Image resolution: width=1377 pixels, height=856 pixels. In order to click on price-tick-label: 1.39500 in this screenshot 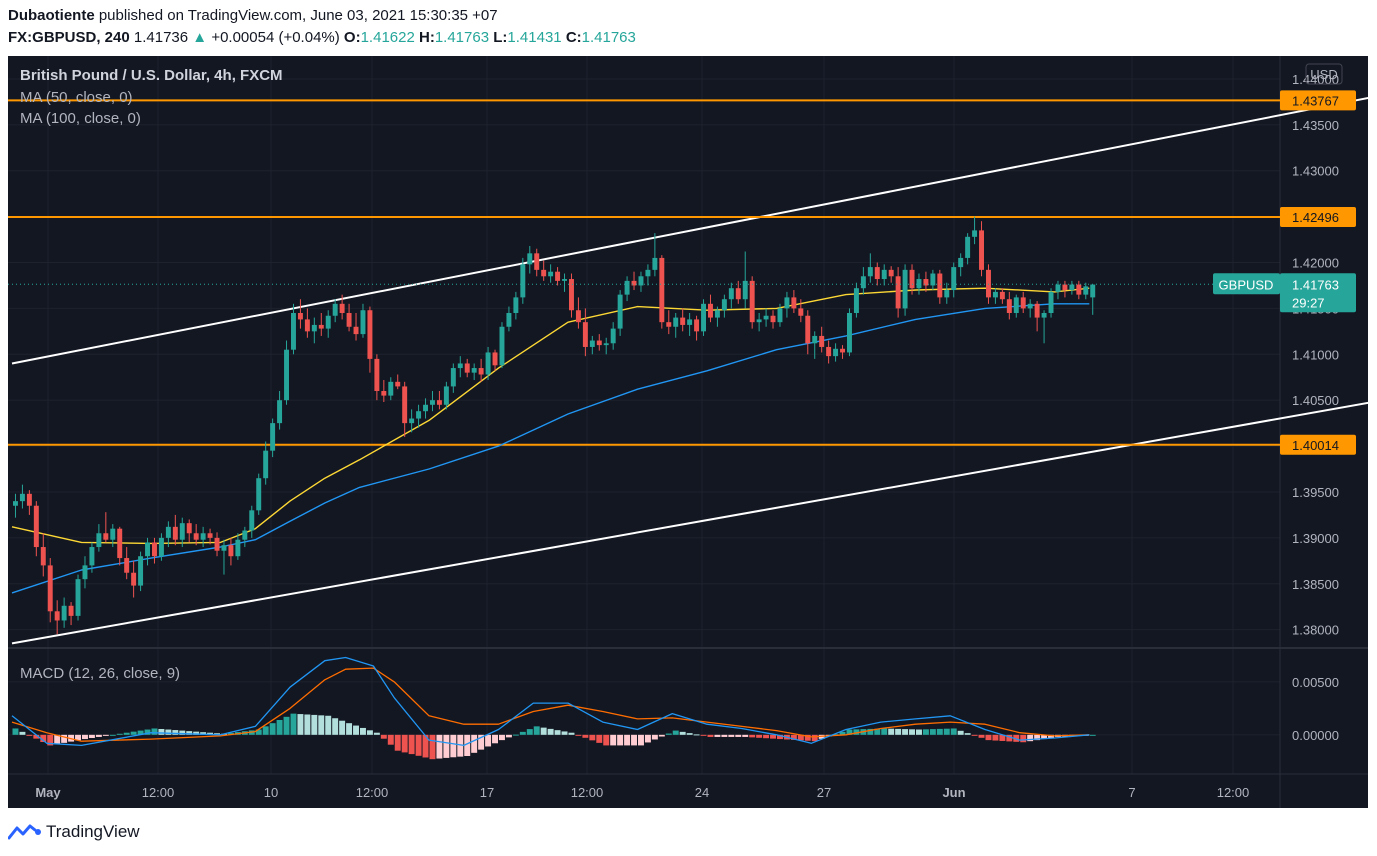, I will do `click(1315, 492)`.